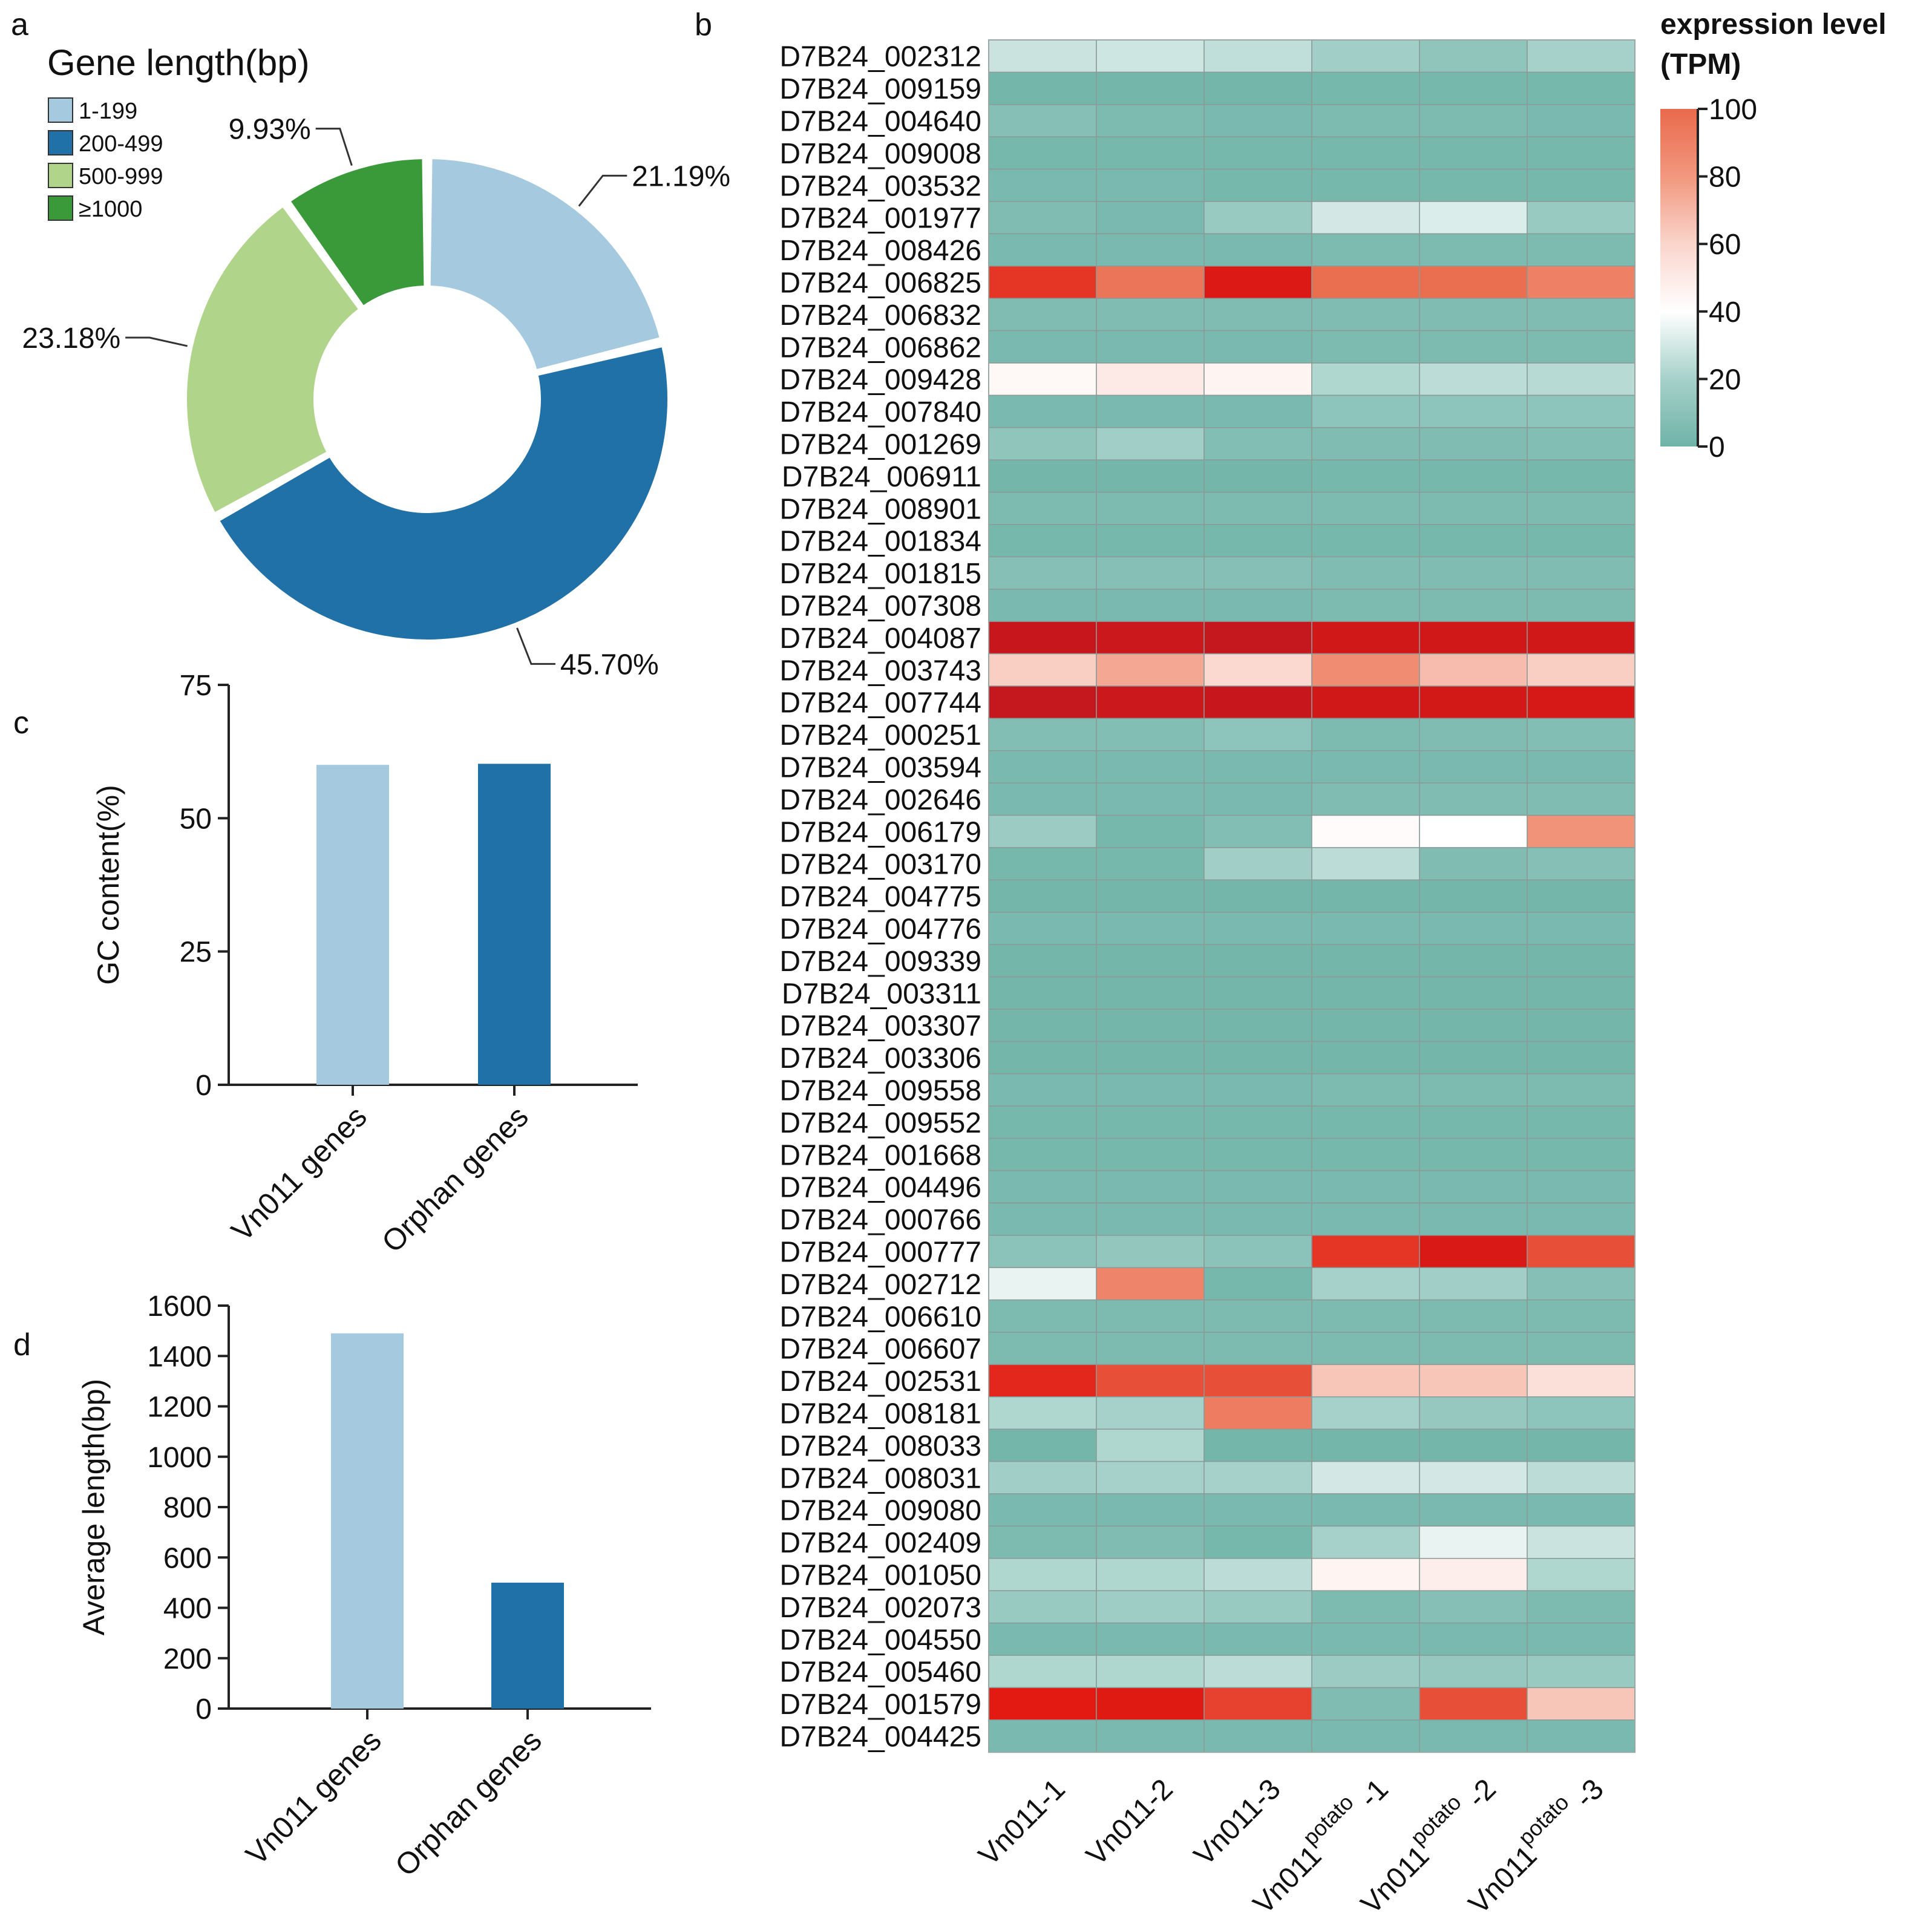 The height and width of the screenshot is (1930, 1932). Describe the element at coordinates (108, 112) in the screenshot. I see `legend-label-0: 1-199` at that location.